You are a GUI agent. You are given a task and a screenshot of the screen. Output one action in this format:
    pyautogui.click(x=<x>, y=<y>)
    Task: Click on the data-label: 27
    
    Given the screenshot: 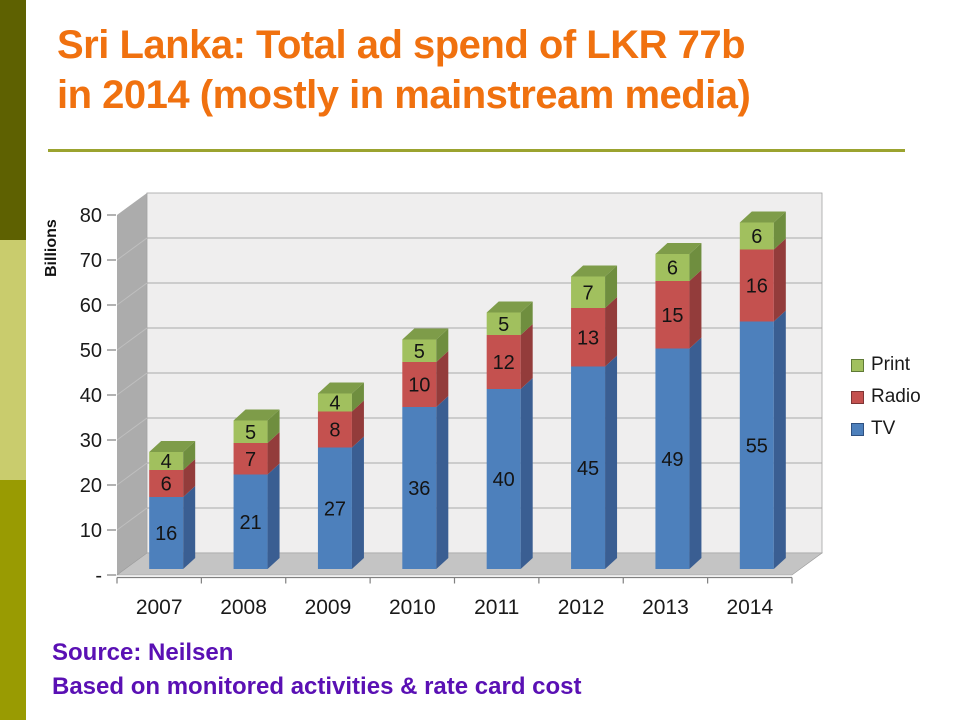 What is the action you would take?
    pyautogui.click(x=335, y=509)
    